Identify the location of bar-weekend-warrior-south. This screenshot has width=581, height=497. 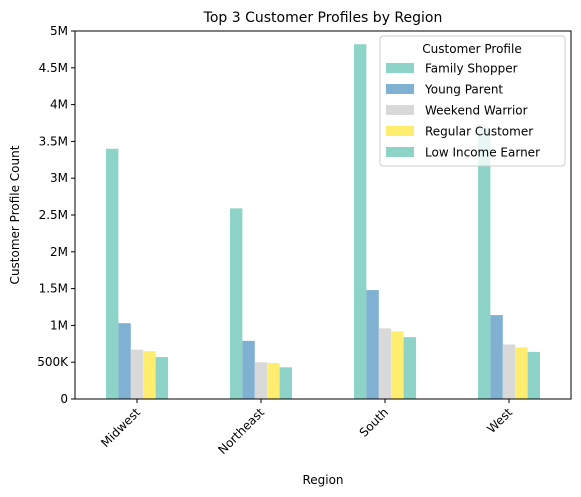
(385, 363).